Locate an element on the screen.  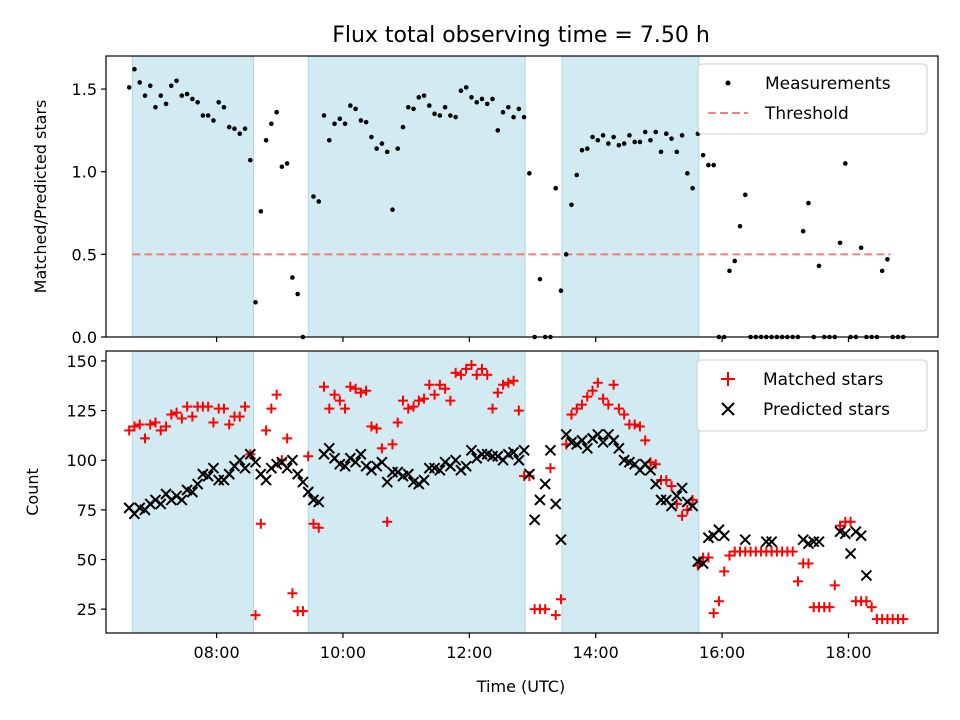
bottom-y-ticks: 25 50 75 100 125 150 is located at coordinates (86, 485).